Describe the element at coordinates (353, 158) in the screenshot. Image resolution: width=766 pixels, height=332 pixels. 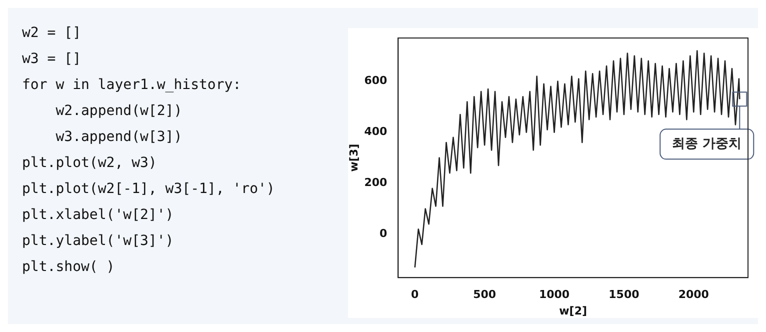
I see `y-axis-title: w[3]` at that location.